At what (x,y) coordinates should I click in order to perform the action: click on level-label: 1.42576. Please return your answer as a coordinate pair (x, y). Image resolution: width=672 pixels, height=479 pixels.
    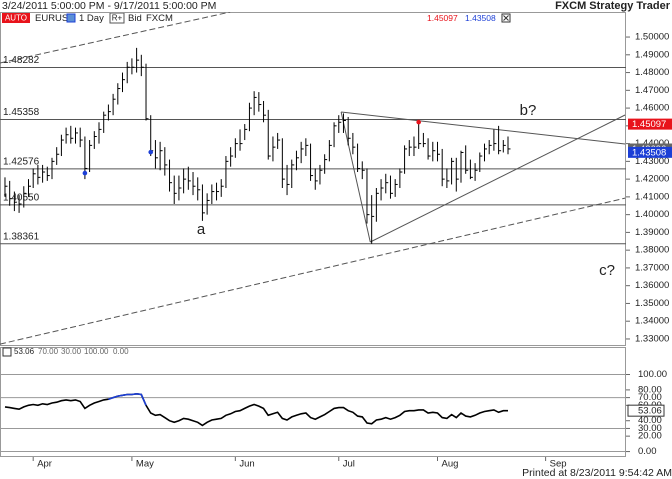
    Looking at the image, I should click on (21, 162).